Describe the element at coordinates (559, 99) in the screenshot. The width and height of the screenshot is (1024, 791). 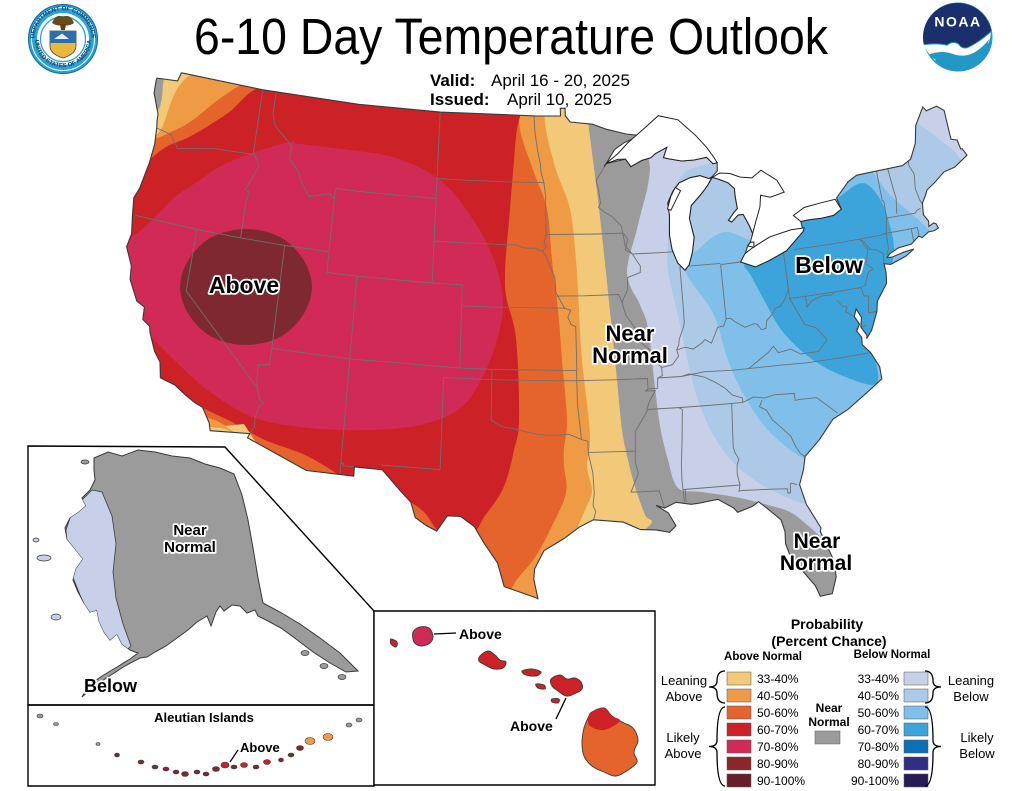
I see `svg-text: April 10, 2025` at that location.